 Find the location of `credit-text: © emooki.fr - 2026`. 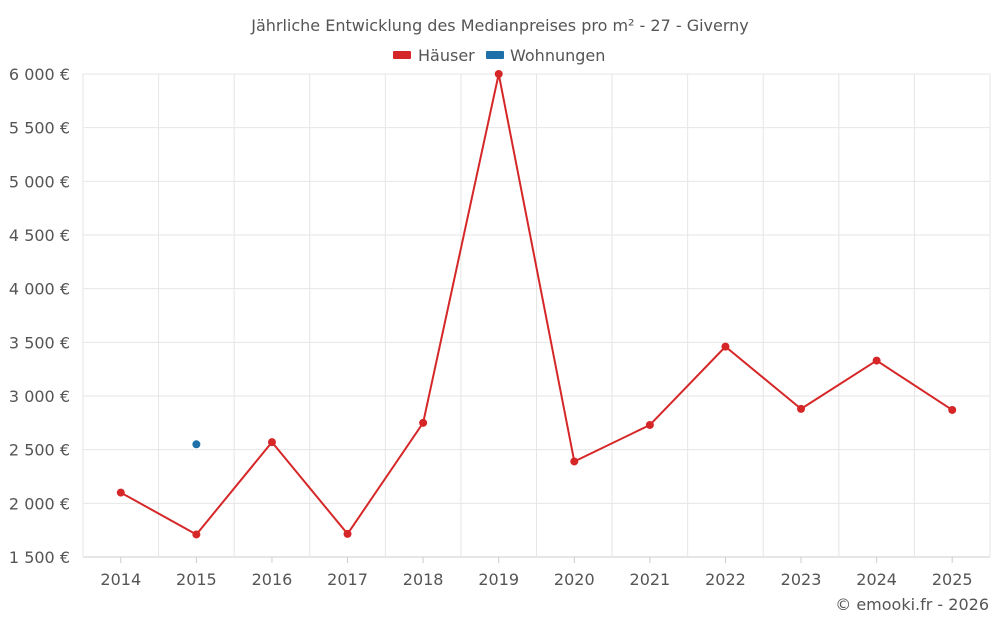

credit-text: © emooki.fr - 2026 is located at coordinates (912, 604).